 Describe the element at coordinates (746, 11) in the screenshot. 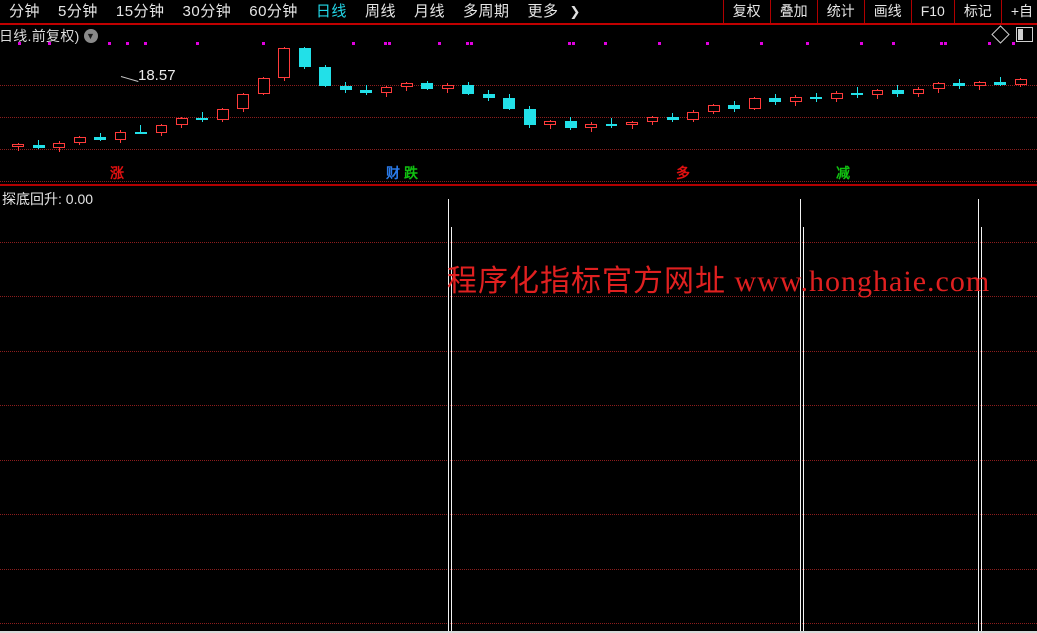

I see `toolbar-button-0: 复权` at that location.